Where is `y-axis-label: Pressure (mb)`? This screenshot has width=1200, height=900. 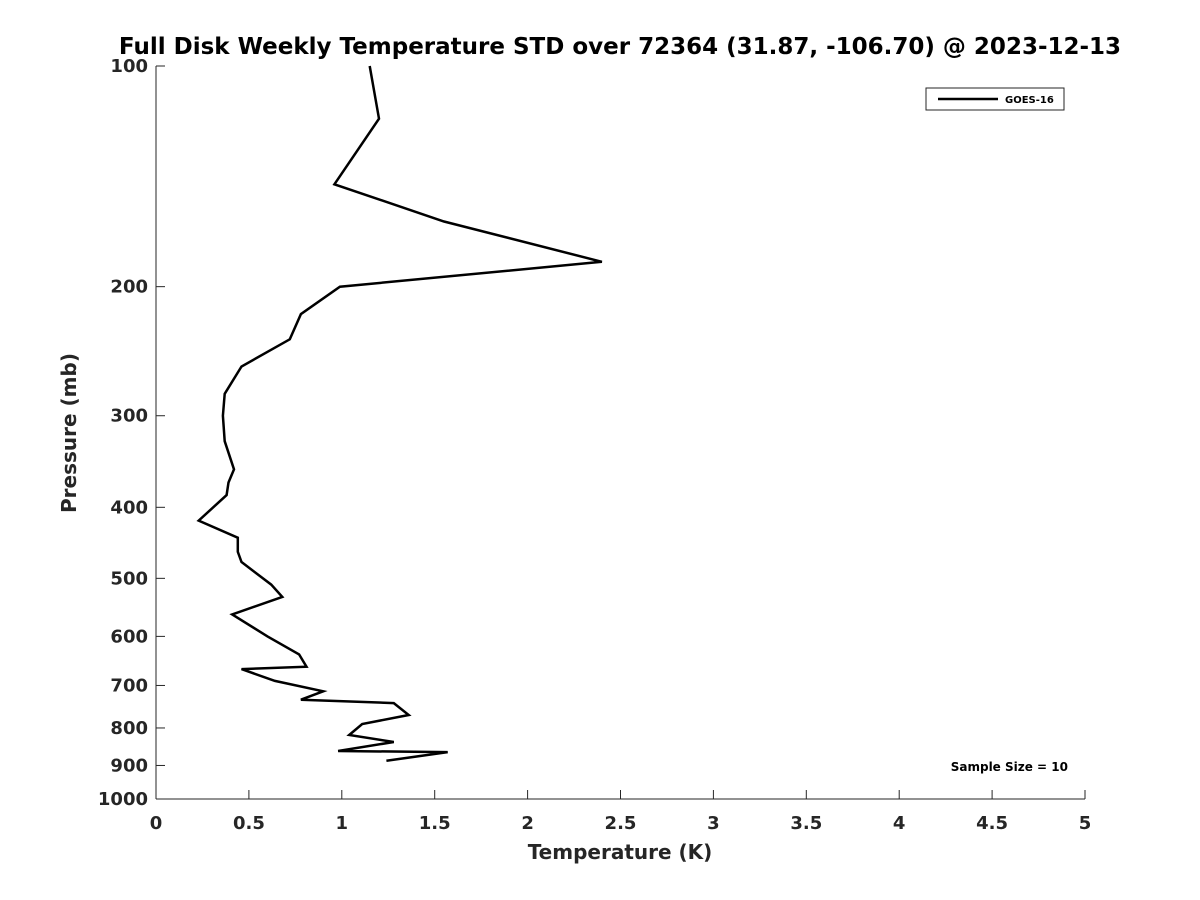 y-axis-label: Pressure (mb) is located at coordinates (69, 433).